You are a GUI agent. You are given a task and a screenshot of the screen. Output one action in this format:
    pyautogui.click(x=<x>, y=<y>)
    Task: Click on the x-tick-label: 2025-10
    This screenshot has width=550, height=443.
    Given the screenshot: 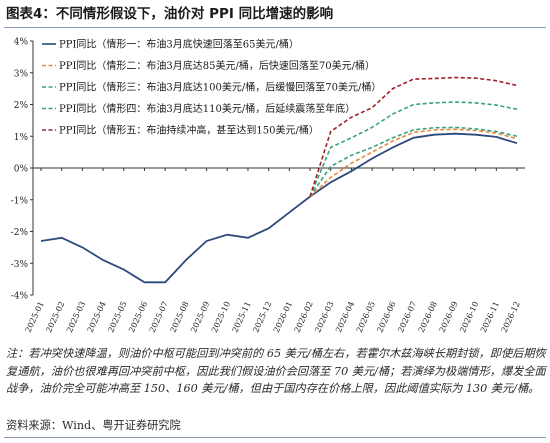 What is the action you would take?
    pyautogui.click(x=221, y=317)
    